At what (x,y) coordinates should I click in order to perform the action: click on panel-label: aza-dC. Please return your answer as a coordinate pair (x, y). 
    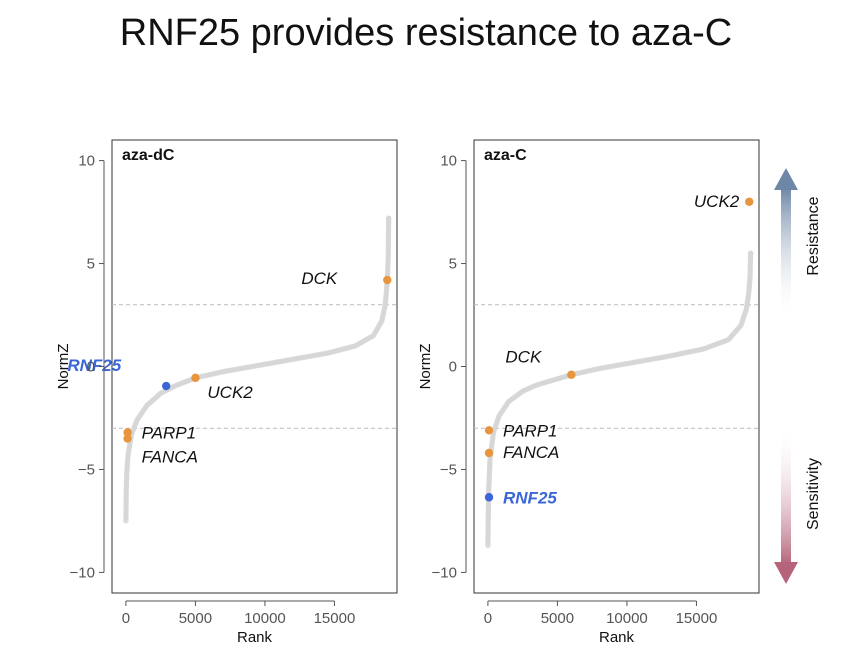
    Looking at the image, I should click on (148, 155).